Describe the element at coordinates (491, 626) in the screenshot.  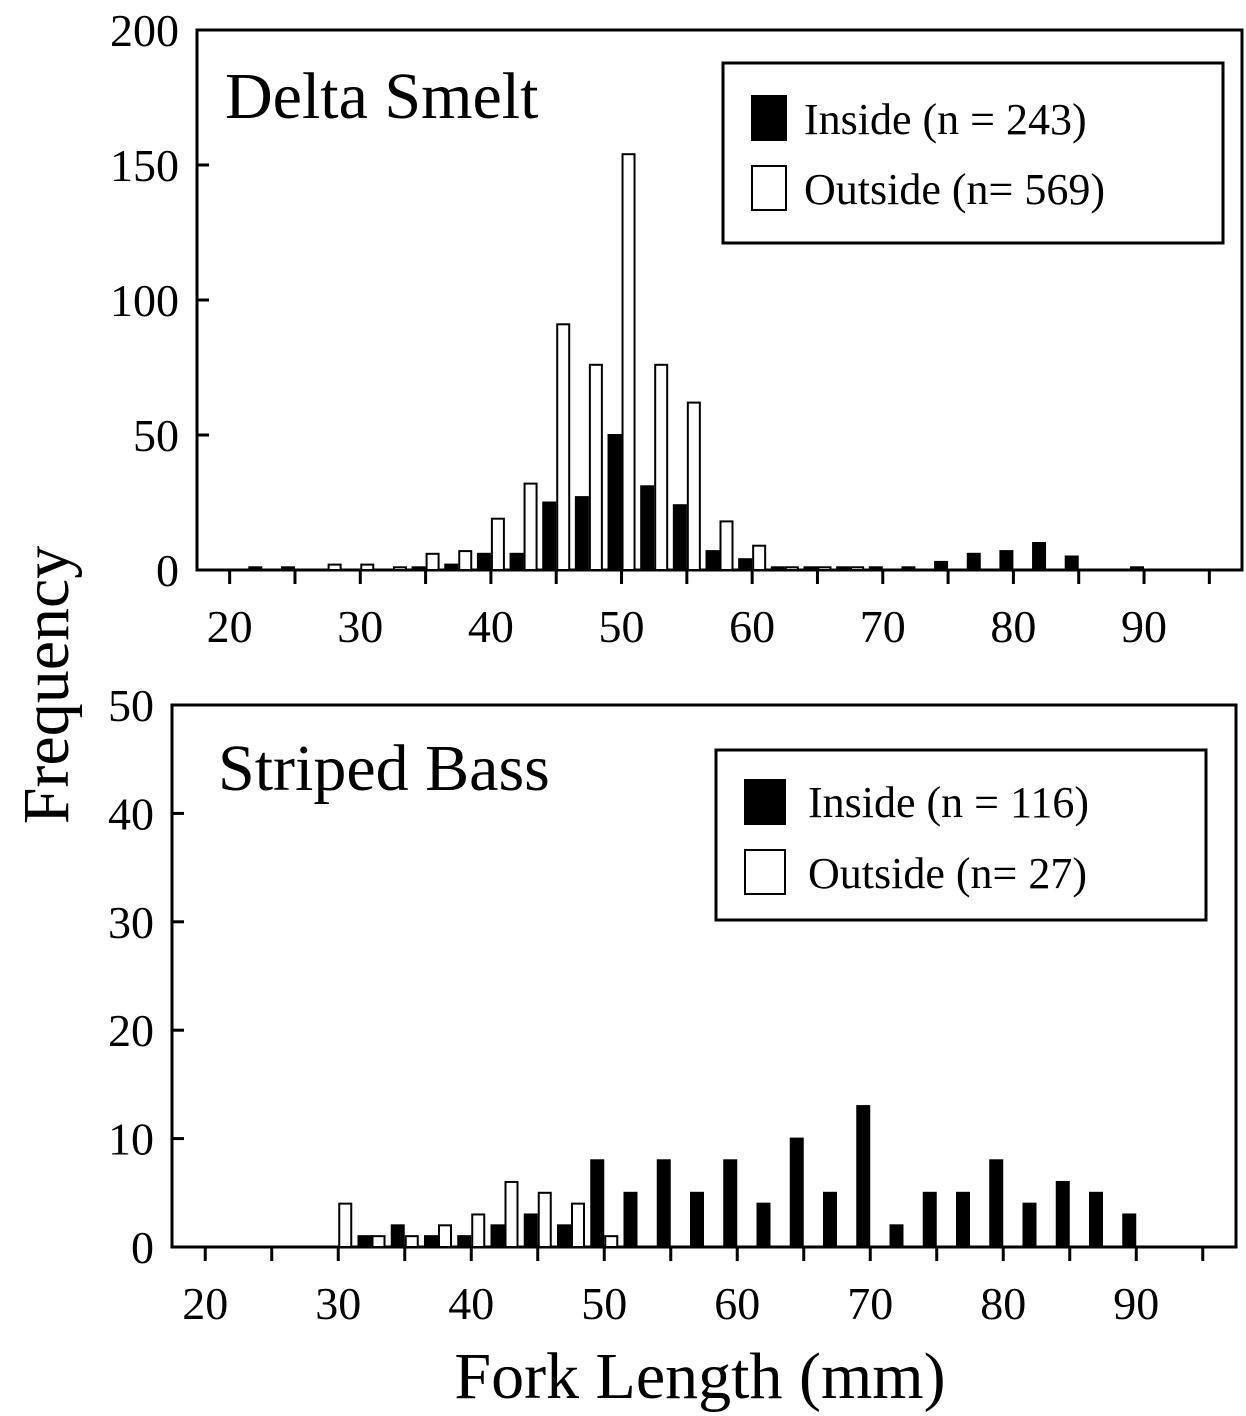
I see `x-tick-label: 40` at that location.